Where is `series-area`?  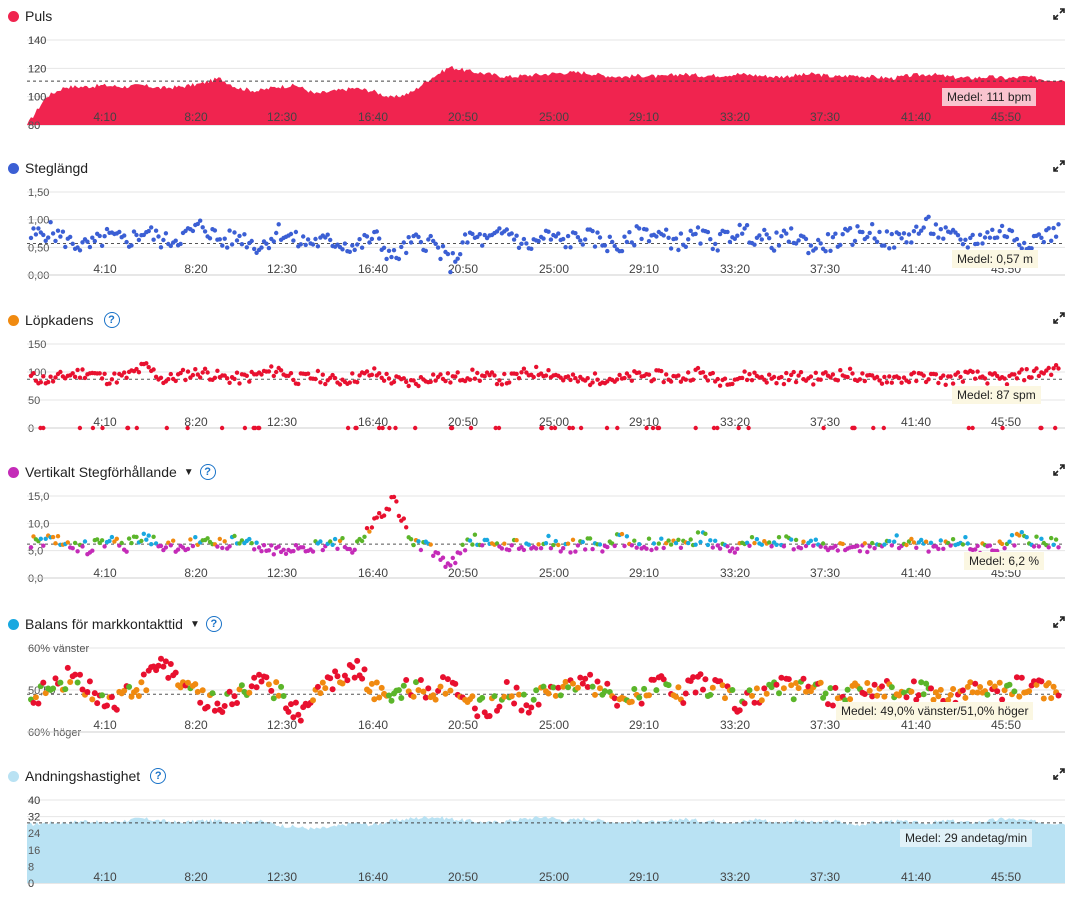
series-area is located at coordinates (546, 849).